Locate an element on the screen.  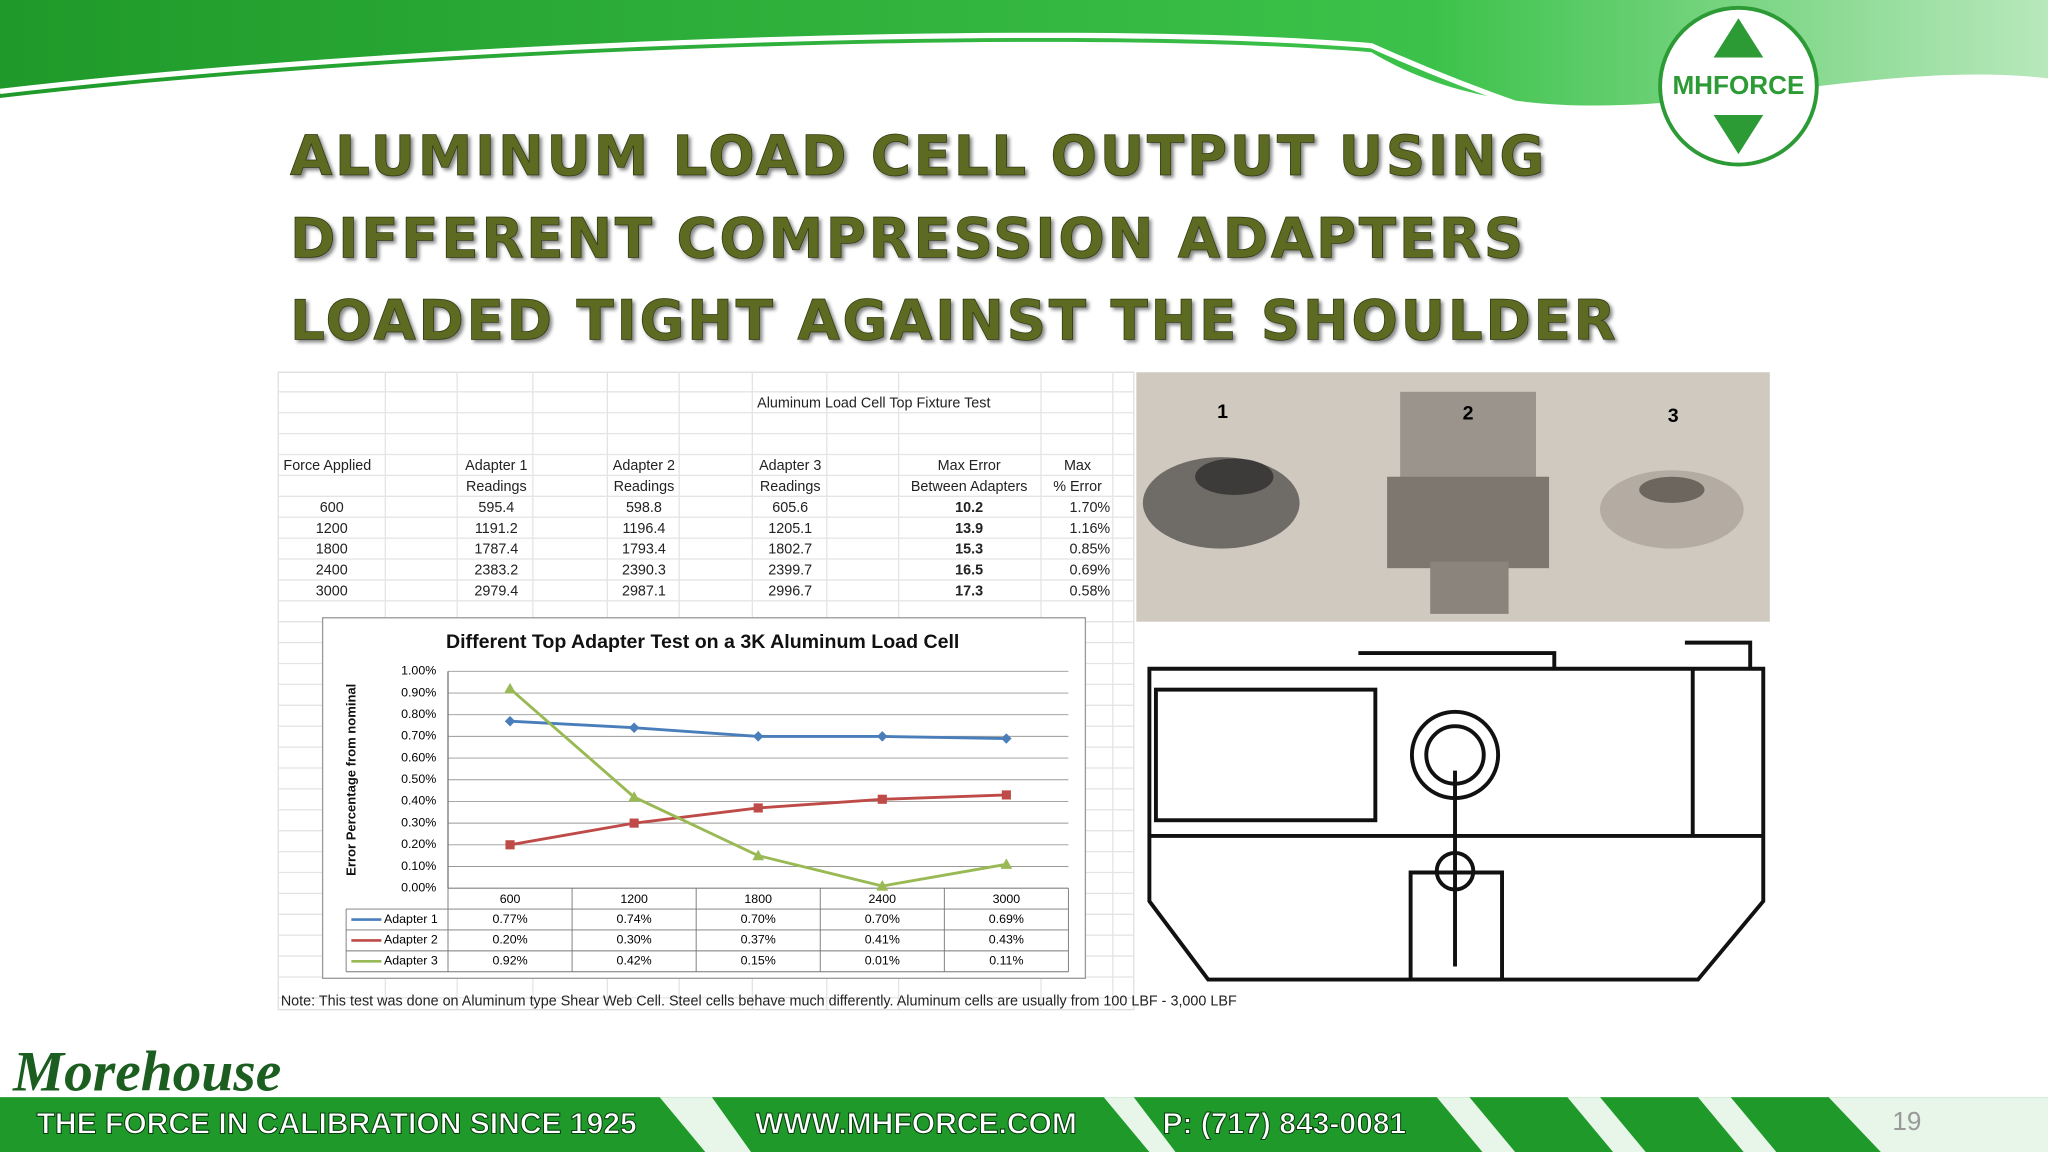
data-label: 0.77% is located at coordinates (509, 919).